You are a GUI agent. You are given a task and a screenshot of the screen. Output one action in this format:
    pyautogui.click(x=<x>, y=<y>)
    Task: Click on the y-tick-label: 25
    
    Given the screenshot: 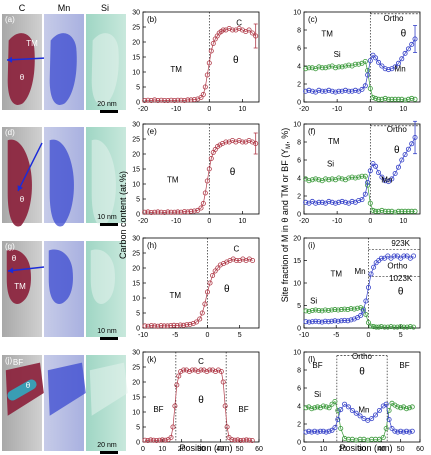 What is the action you would take?
    pyautogui.click(x=136, y=28)
    